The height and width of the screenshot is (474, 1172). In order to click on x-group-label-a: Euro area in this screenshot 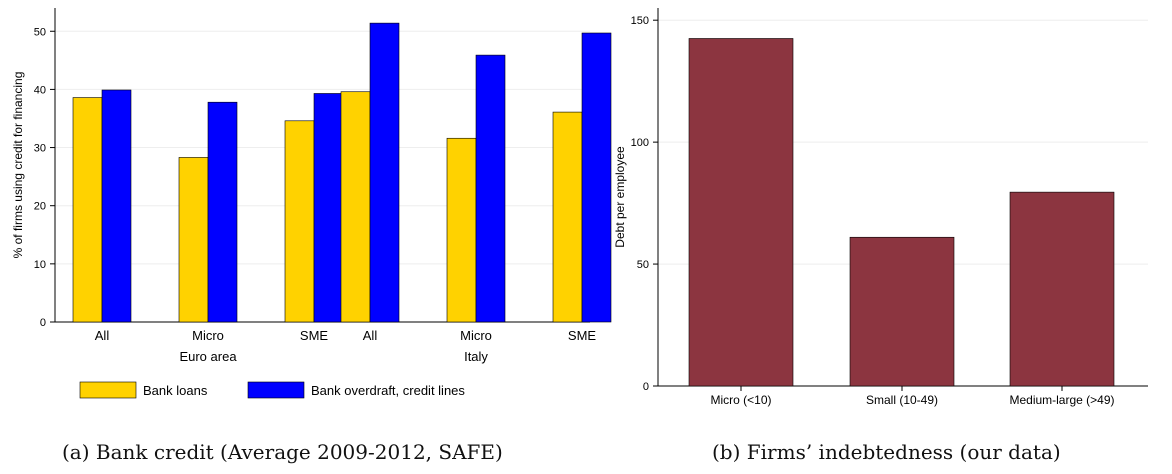, I will do `click(208, 356)`.